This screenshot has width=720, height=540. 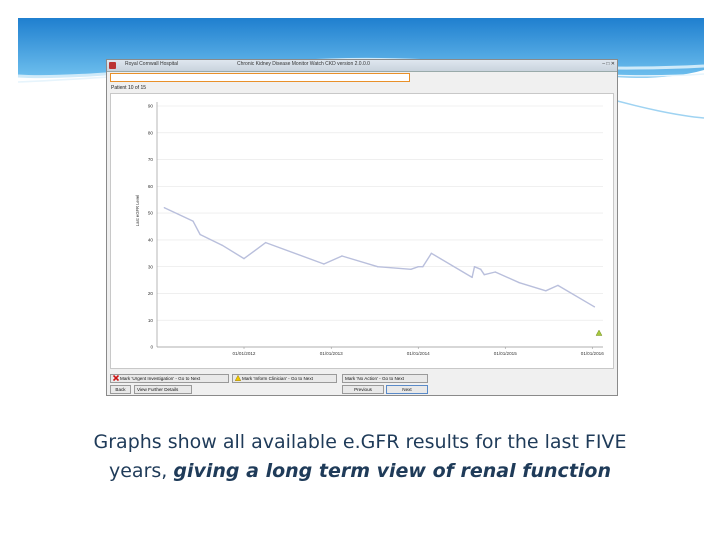 I want to click on hospital-name: Royal Cornwall Hospital, so click(x=152, y=64).